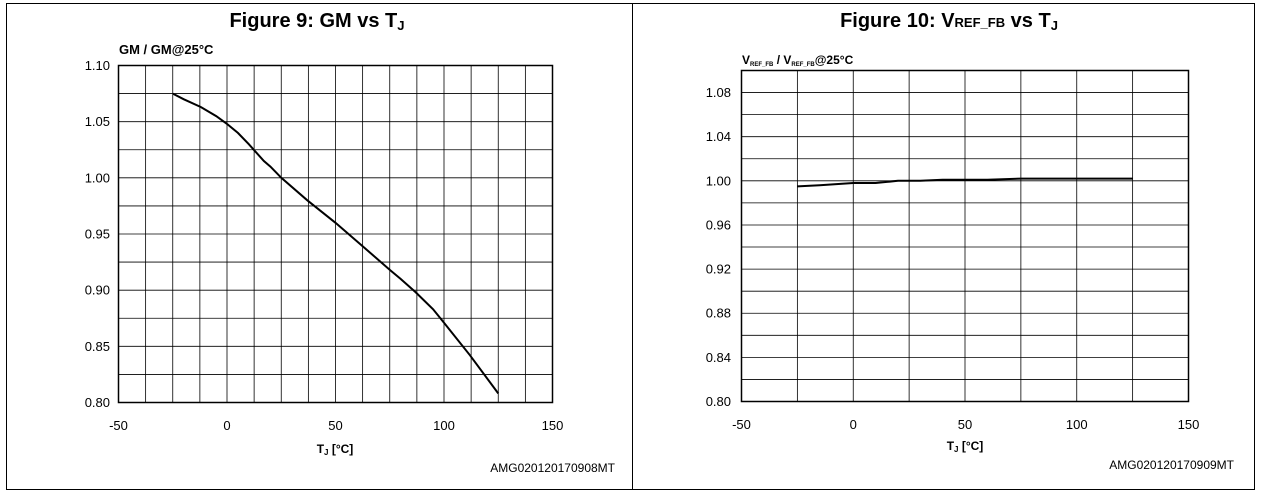 The width and height of the screenshot is (1261, 493). Describe the element at coordinates (718, 92) in the screenshot. I see `y-tick-label: 1.08` at that location.